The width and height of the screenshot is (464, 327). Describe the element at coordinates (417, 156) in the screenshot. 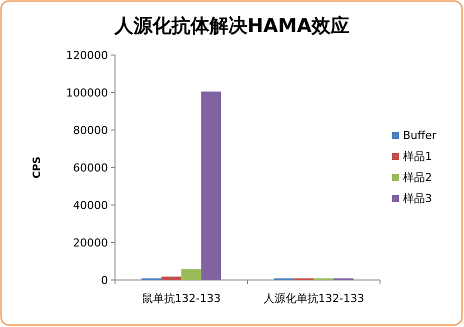

I see `legend-label: 样品1` at that location.